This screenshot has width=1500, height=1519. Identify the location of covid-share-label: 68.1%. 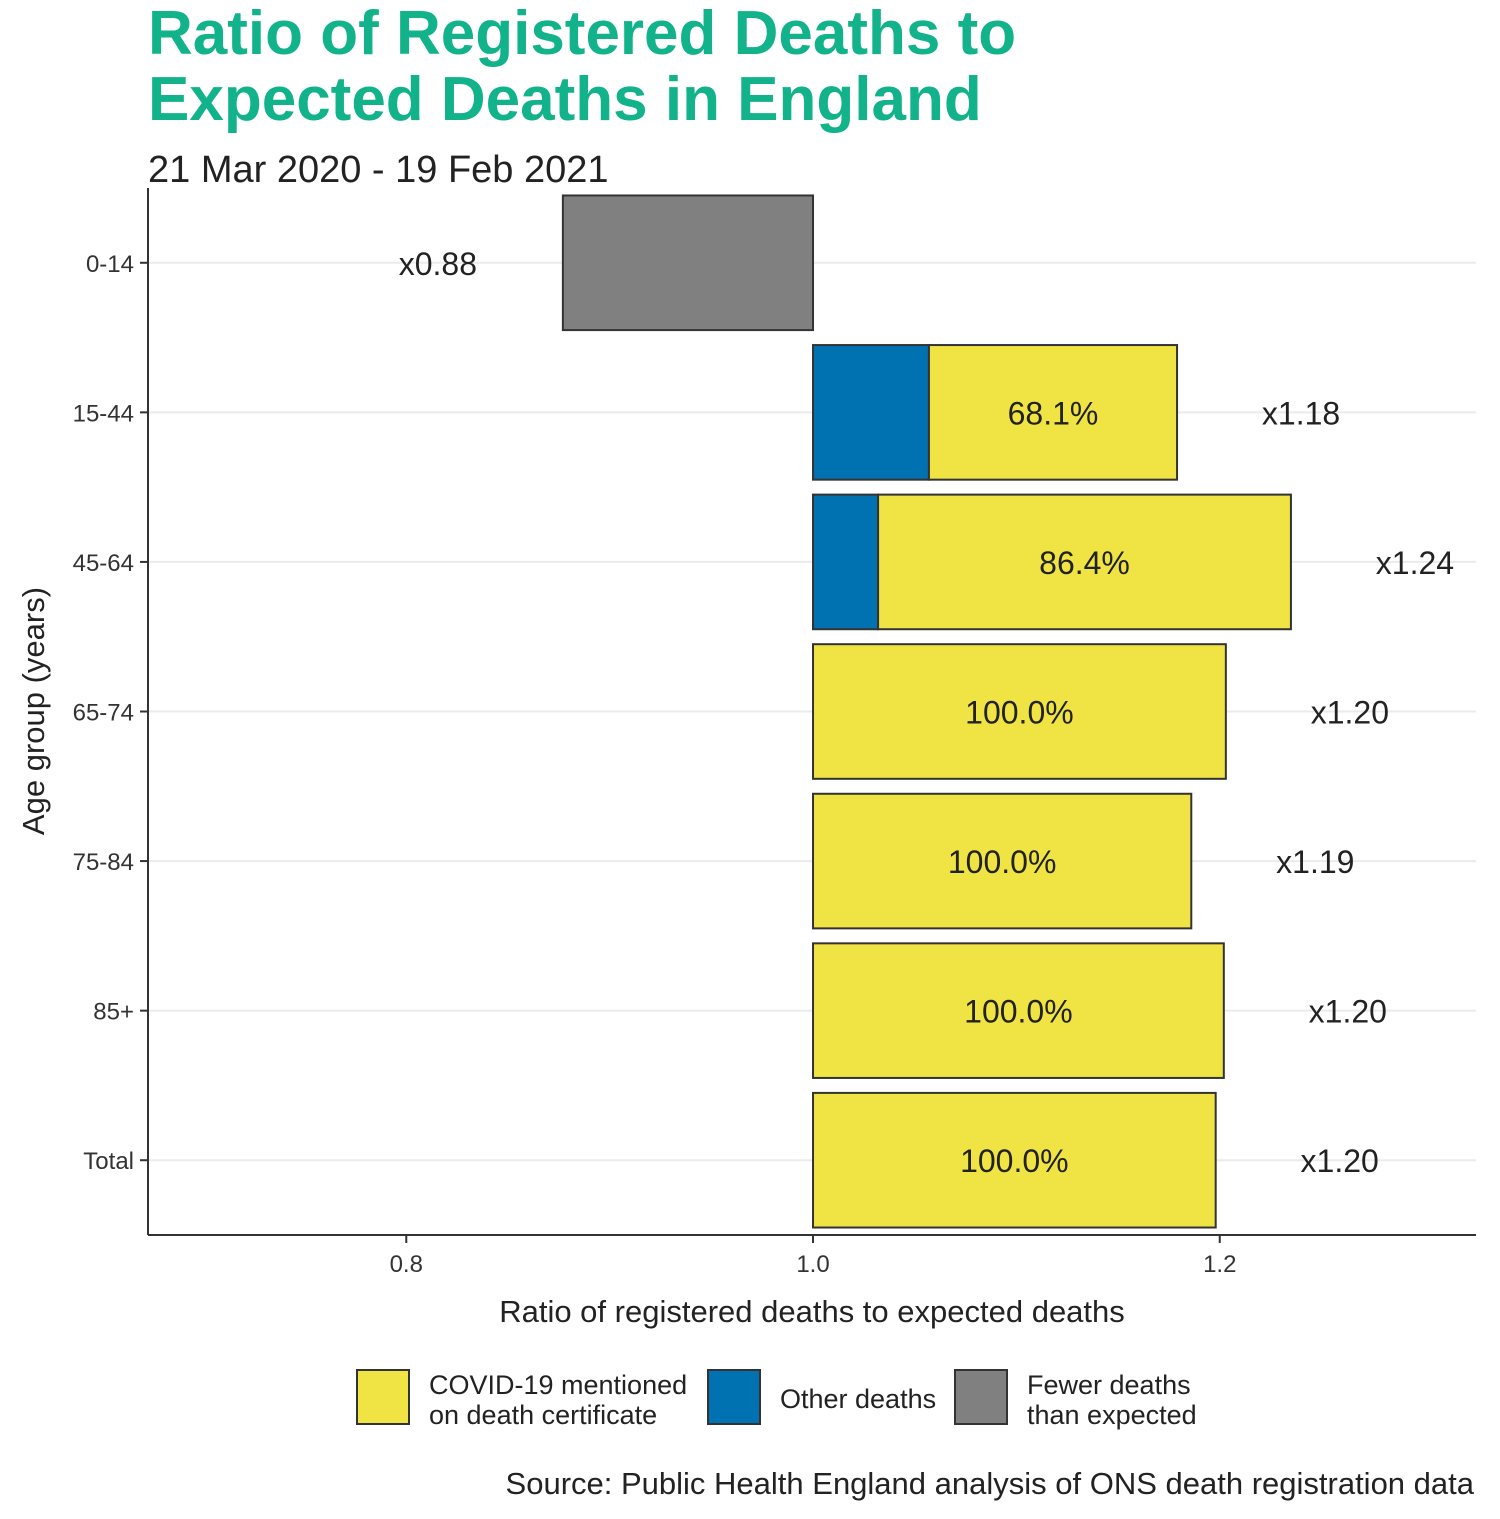
(1053, 413).